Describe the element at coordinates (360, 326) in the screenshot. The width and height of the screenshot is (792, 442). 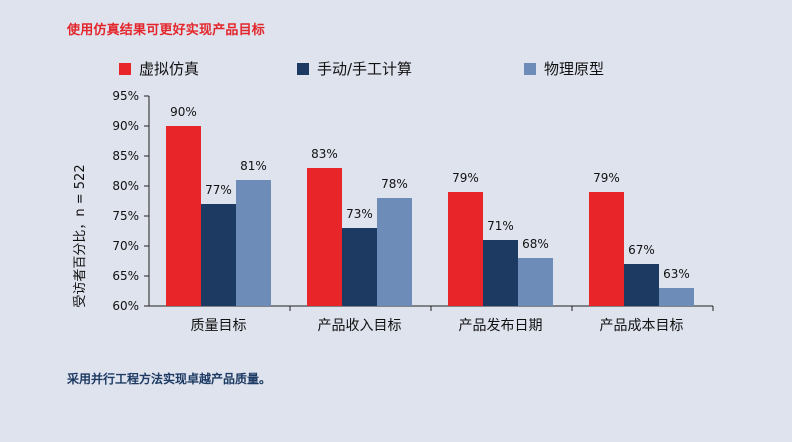
I see `x-category-label: 产品收入目标` at that location.